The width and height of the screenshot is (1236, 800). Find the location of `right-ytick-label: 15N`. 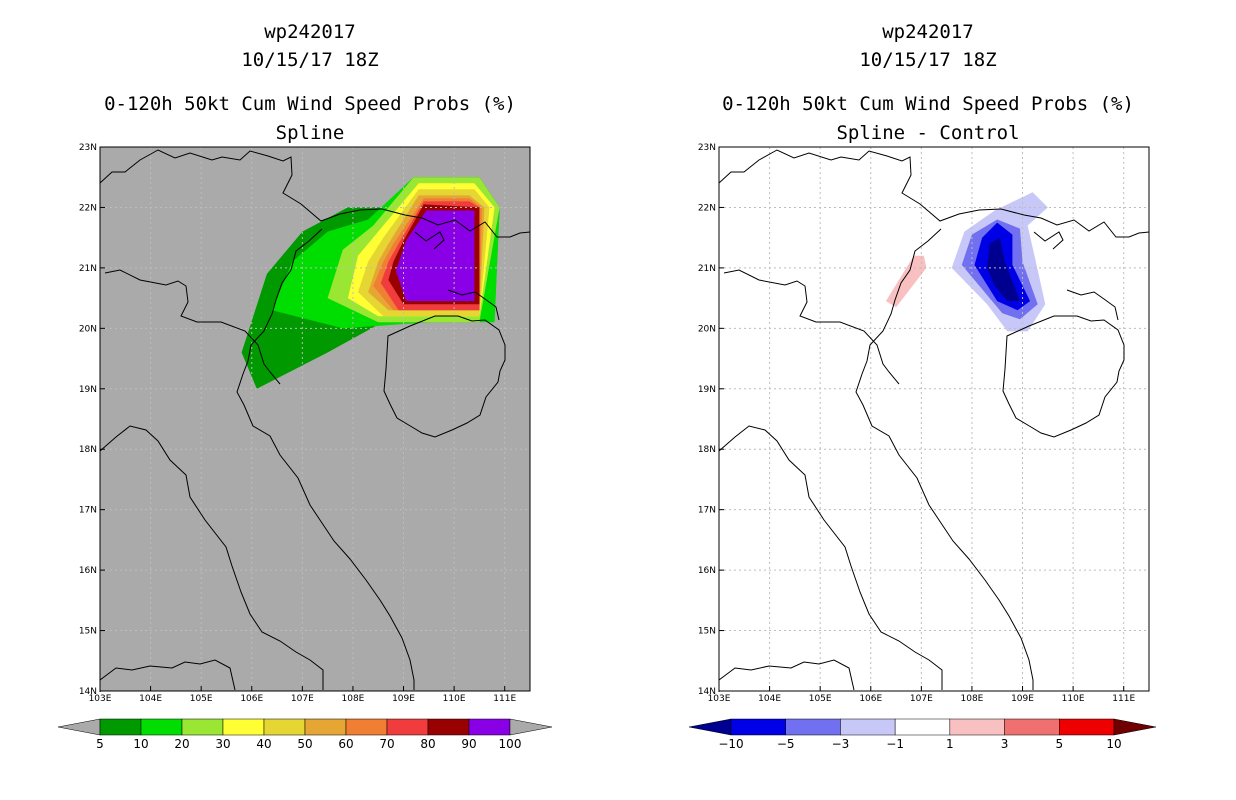

right-ytick-label: 15N is located at coordinates (707, 632).